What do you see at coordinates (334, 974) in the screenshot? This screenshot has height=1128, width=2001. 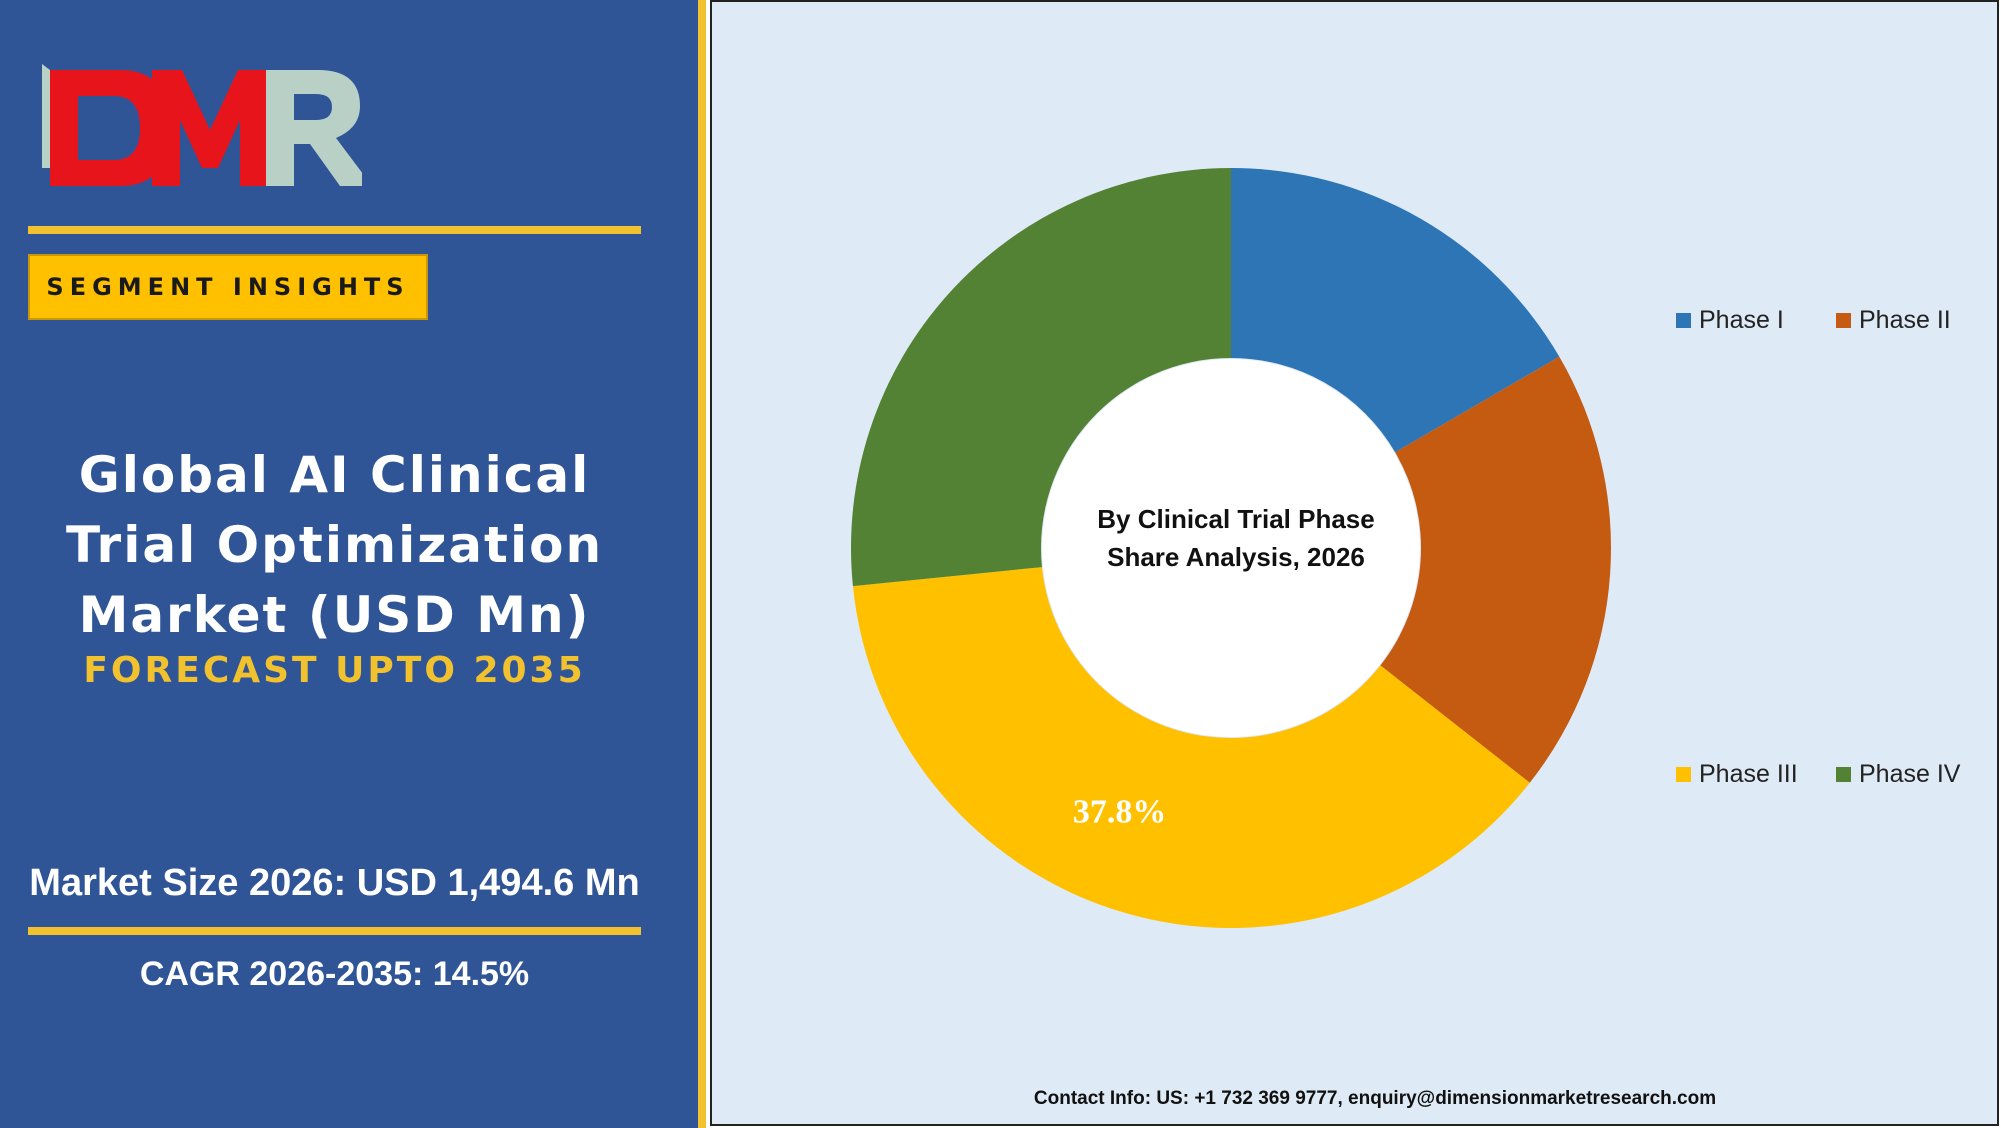 I see `cagr-stat: CAGR 2026-2035: 14.5%` at bounding box center [334, 974].